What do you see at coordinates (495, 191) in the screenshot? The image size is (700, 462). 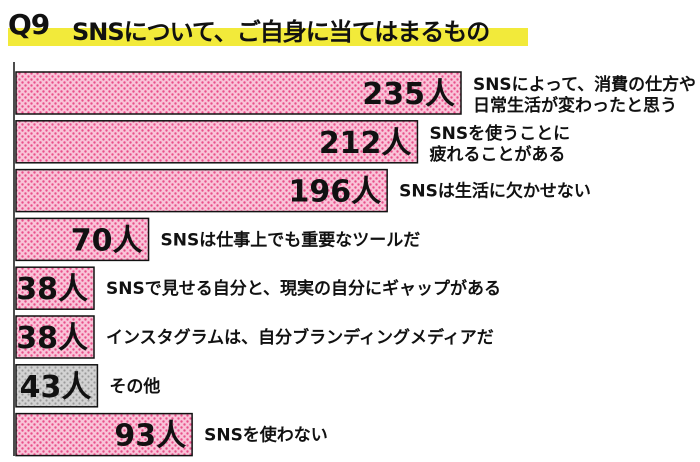 I see `category-label: SNSは生活に欠かせない` at bounding box center [495, 191].